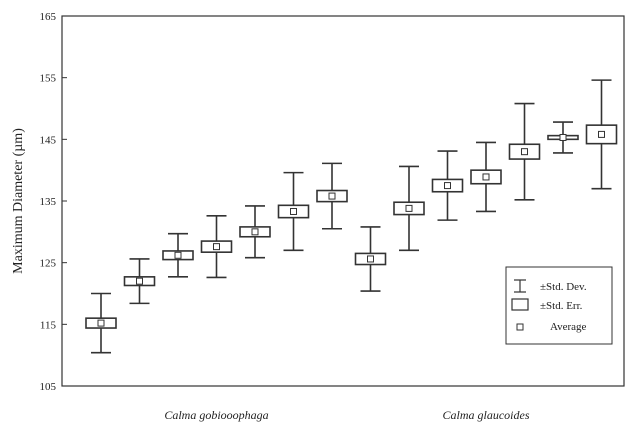 The width and height of the screenshot is (640, 430). I want to click on y-tick-label: 165, so click(48, 17).